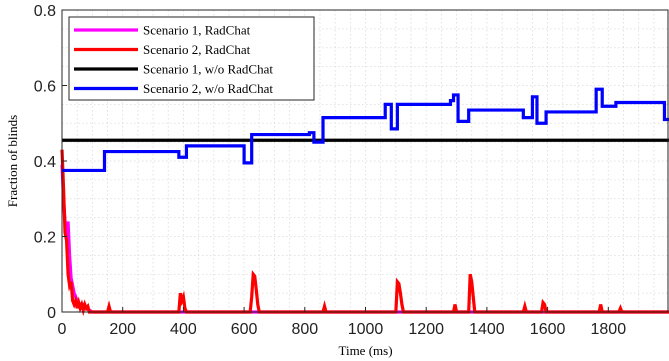 The height and width of the screenshot is (361, 669). I want to click on x-tick-label: 400, so click(183, 329).